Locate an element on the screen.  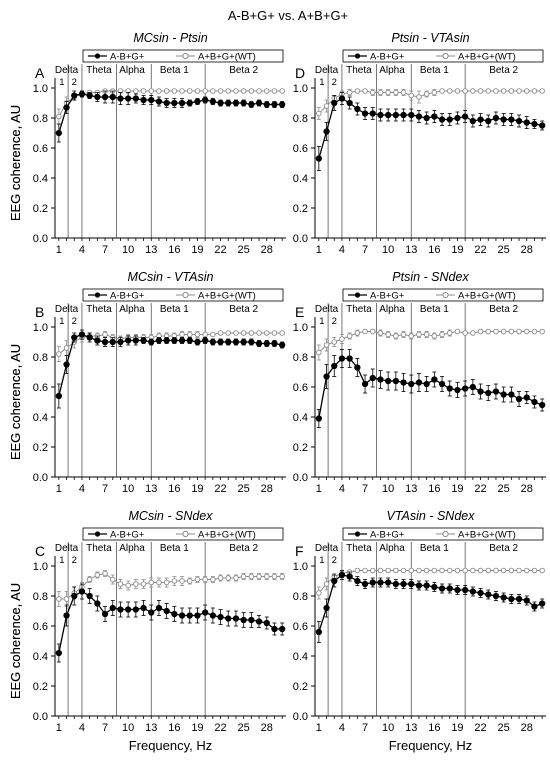
band-label-theta: Theta is located at coordinates (99, 309).